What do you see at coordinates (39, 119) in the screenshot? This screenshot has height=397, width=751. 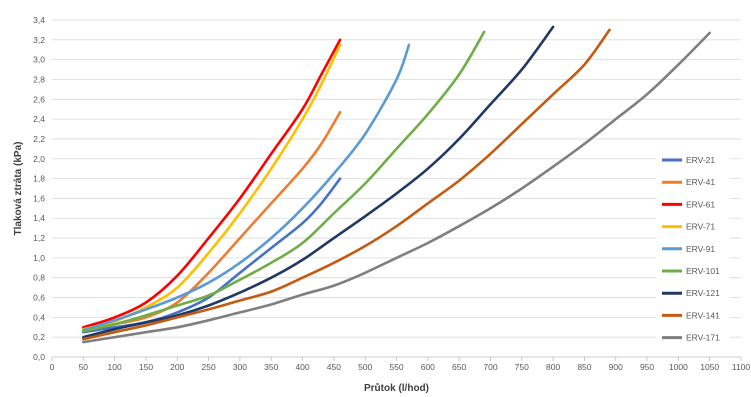 I see `y-tick-label: 2,4` at bounding box center [39, 119].